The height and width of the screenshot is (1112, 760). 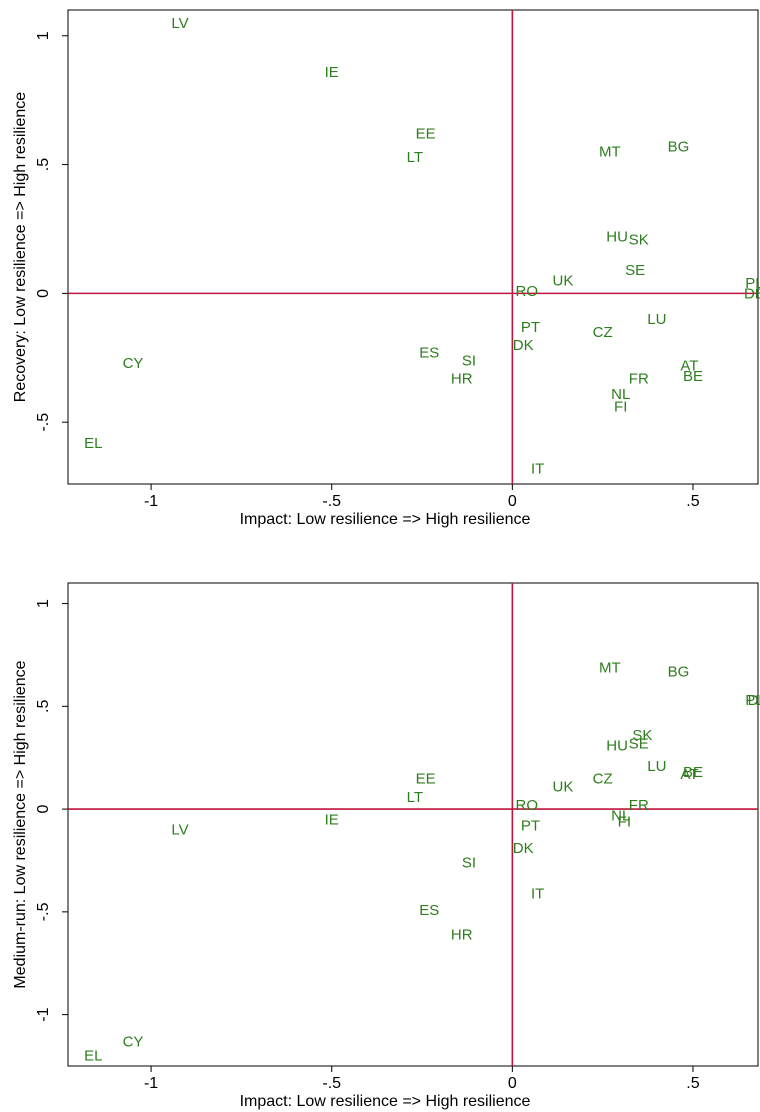 What do you see at coordinates (179, 23) in the screenshot?
I see `chart1-point-lv: LV` at bounding box center [179, 23].